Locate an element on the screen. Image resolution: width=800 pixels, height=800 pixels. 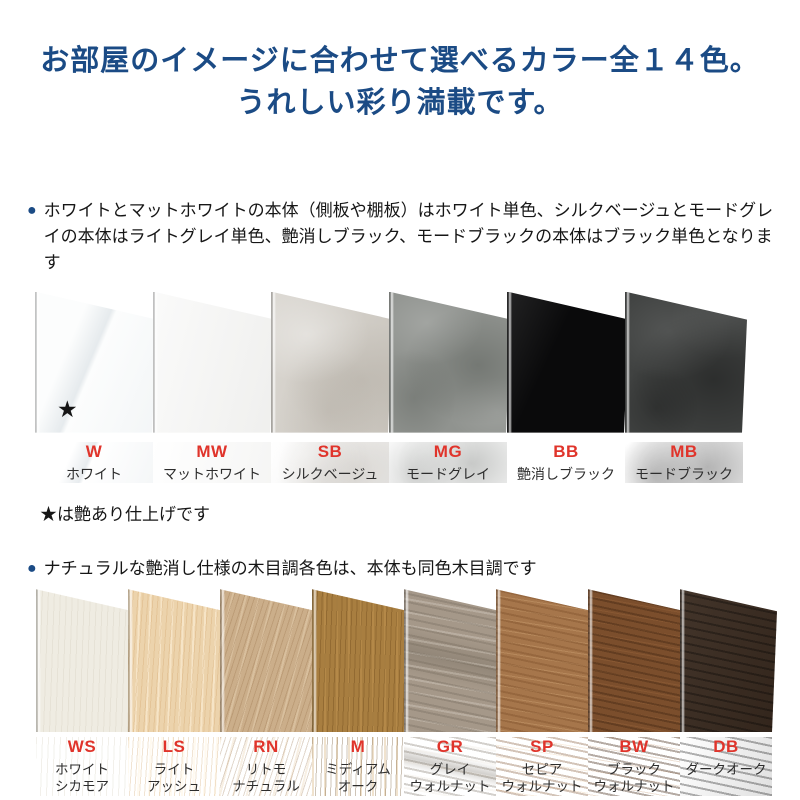
swatch-label-rn: RN リトモ ナチュラル is located at coordinates (266, 767).